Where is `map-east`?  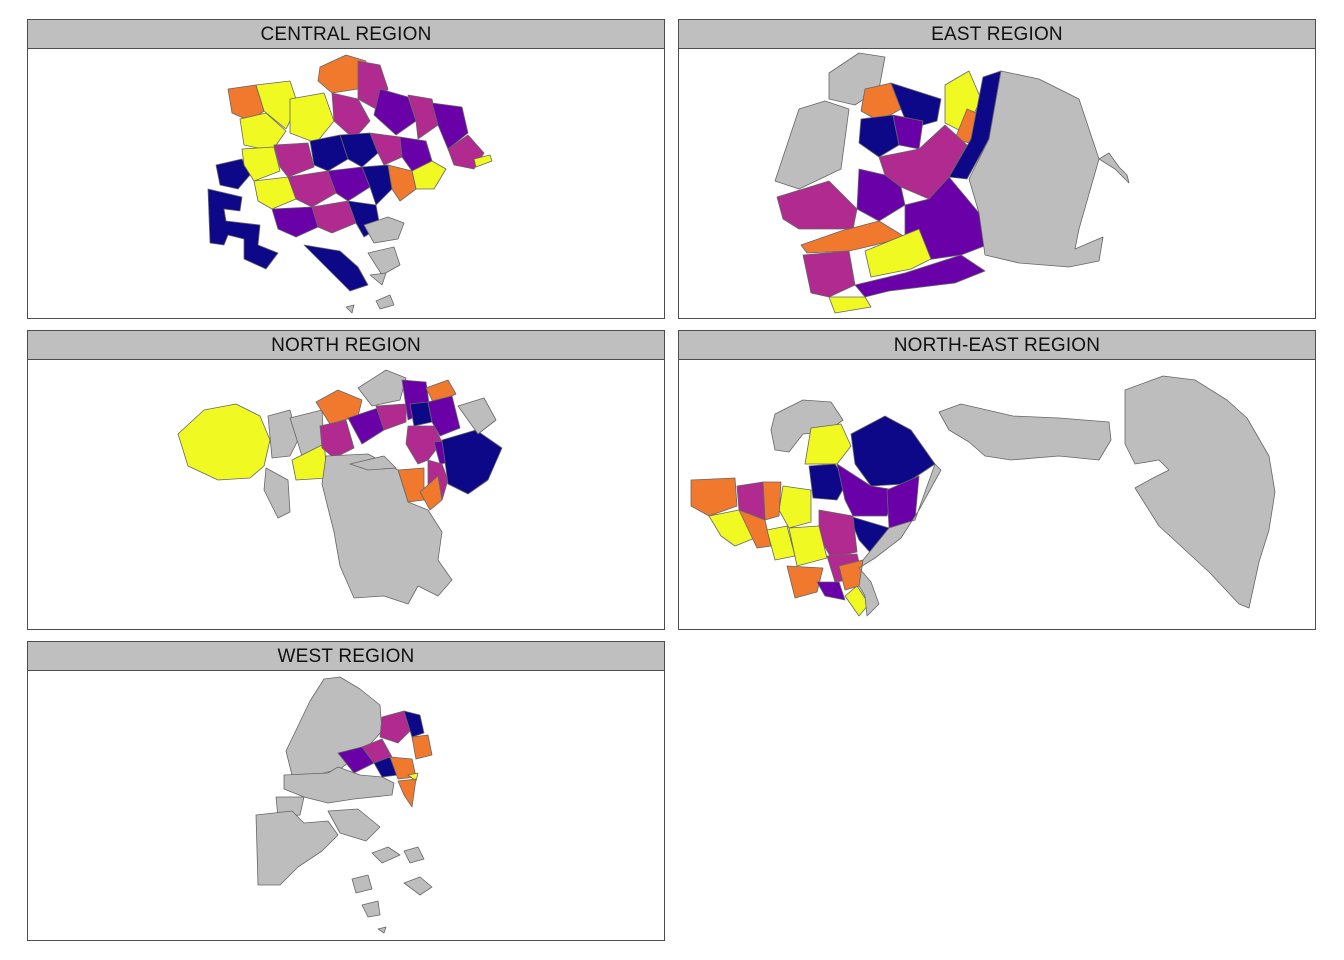 map-east is located at coordinates (997, 183).